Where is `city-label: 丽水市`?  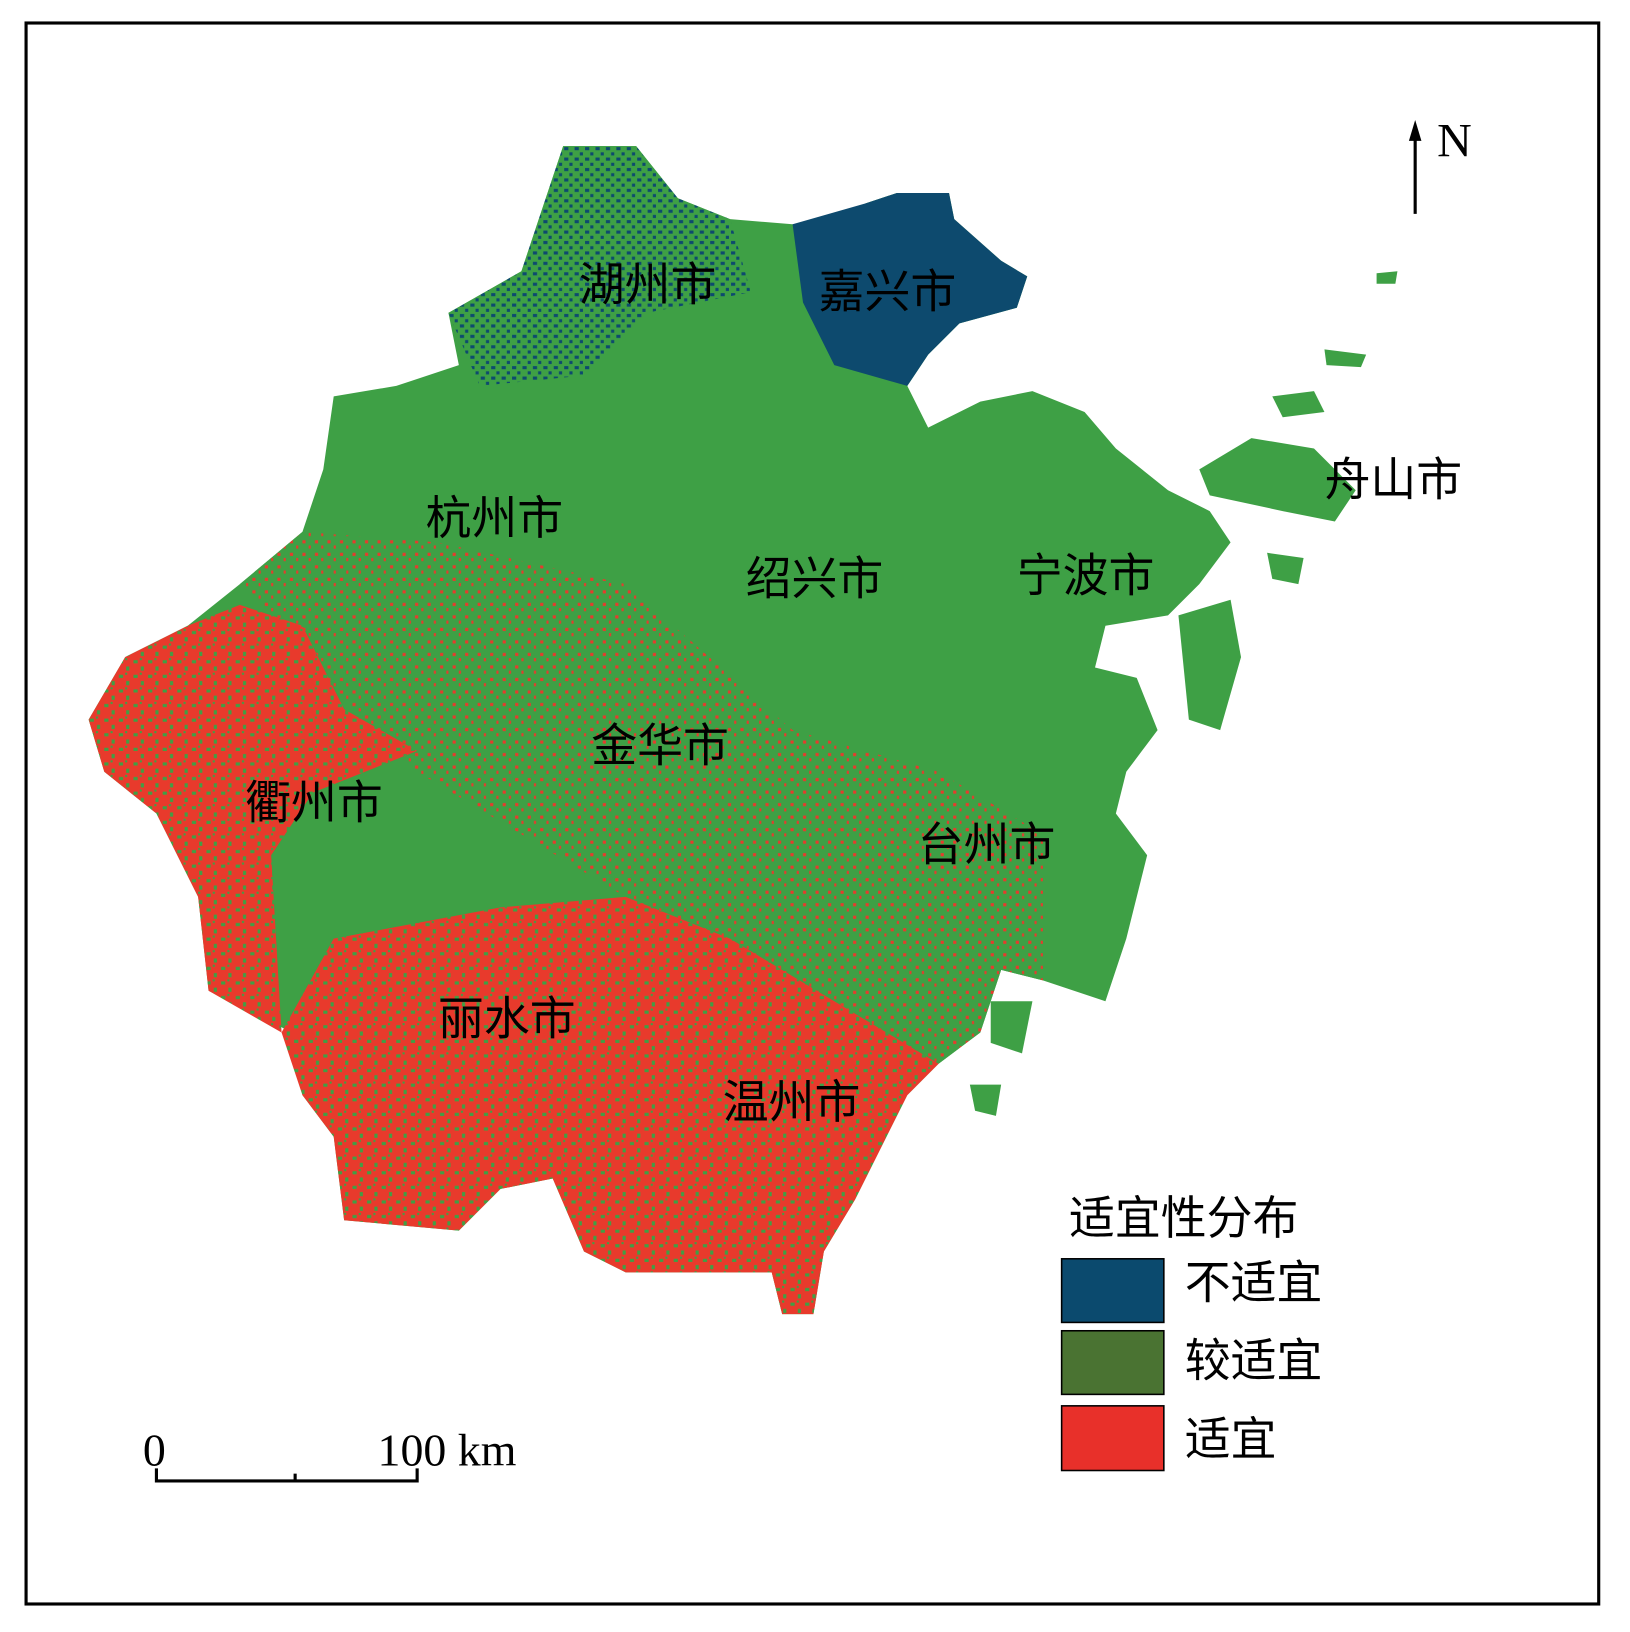 city-label: 丽水市 is located at coordinates (507, 1019).